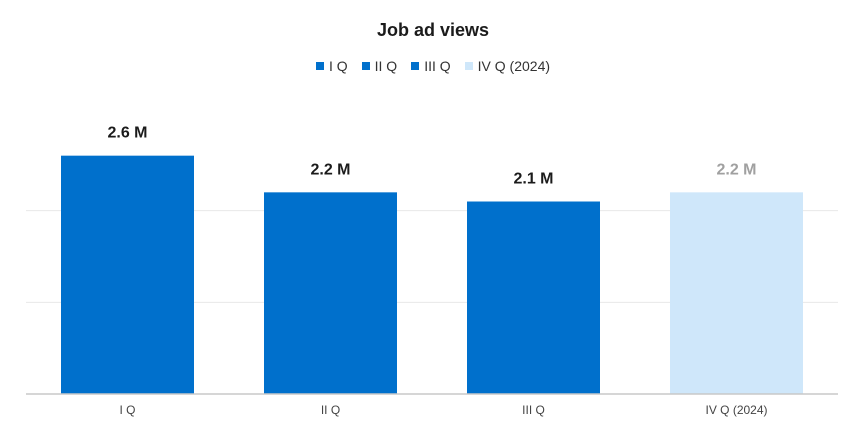 Image resolution: width=866 pixels, height=432 pixels. What do you see at coordinates (533, 179) in the screenshot?
I see `data-label: 2.1 M` at bounding box center [533, 179].